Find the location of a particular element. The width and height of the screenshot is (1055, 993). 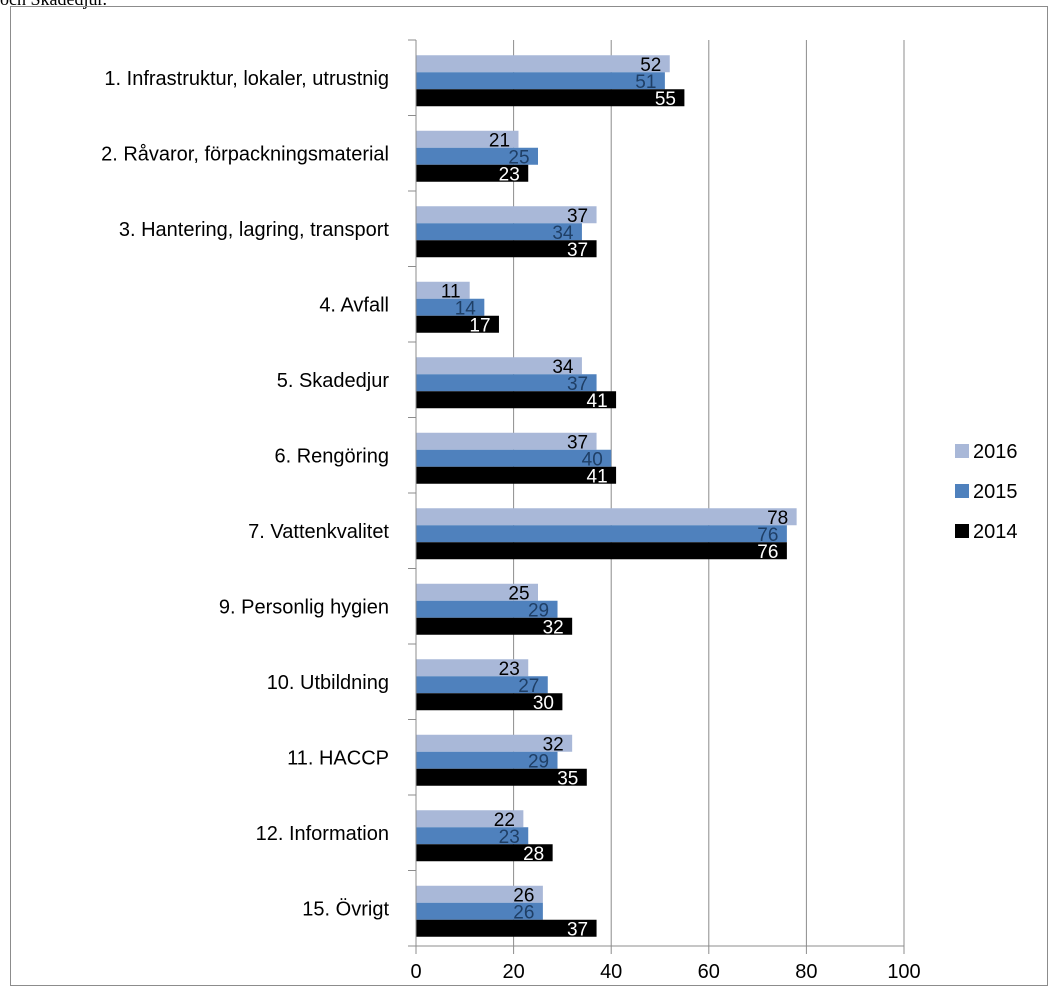

legend-swatch-2016 is located at coordinates (962, 451).